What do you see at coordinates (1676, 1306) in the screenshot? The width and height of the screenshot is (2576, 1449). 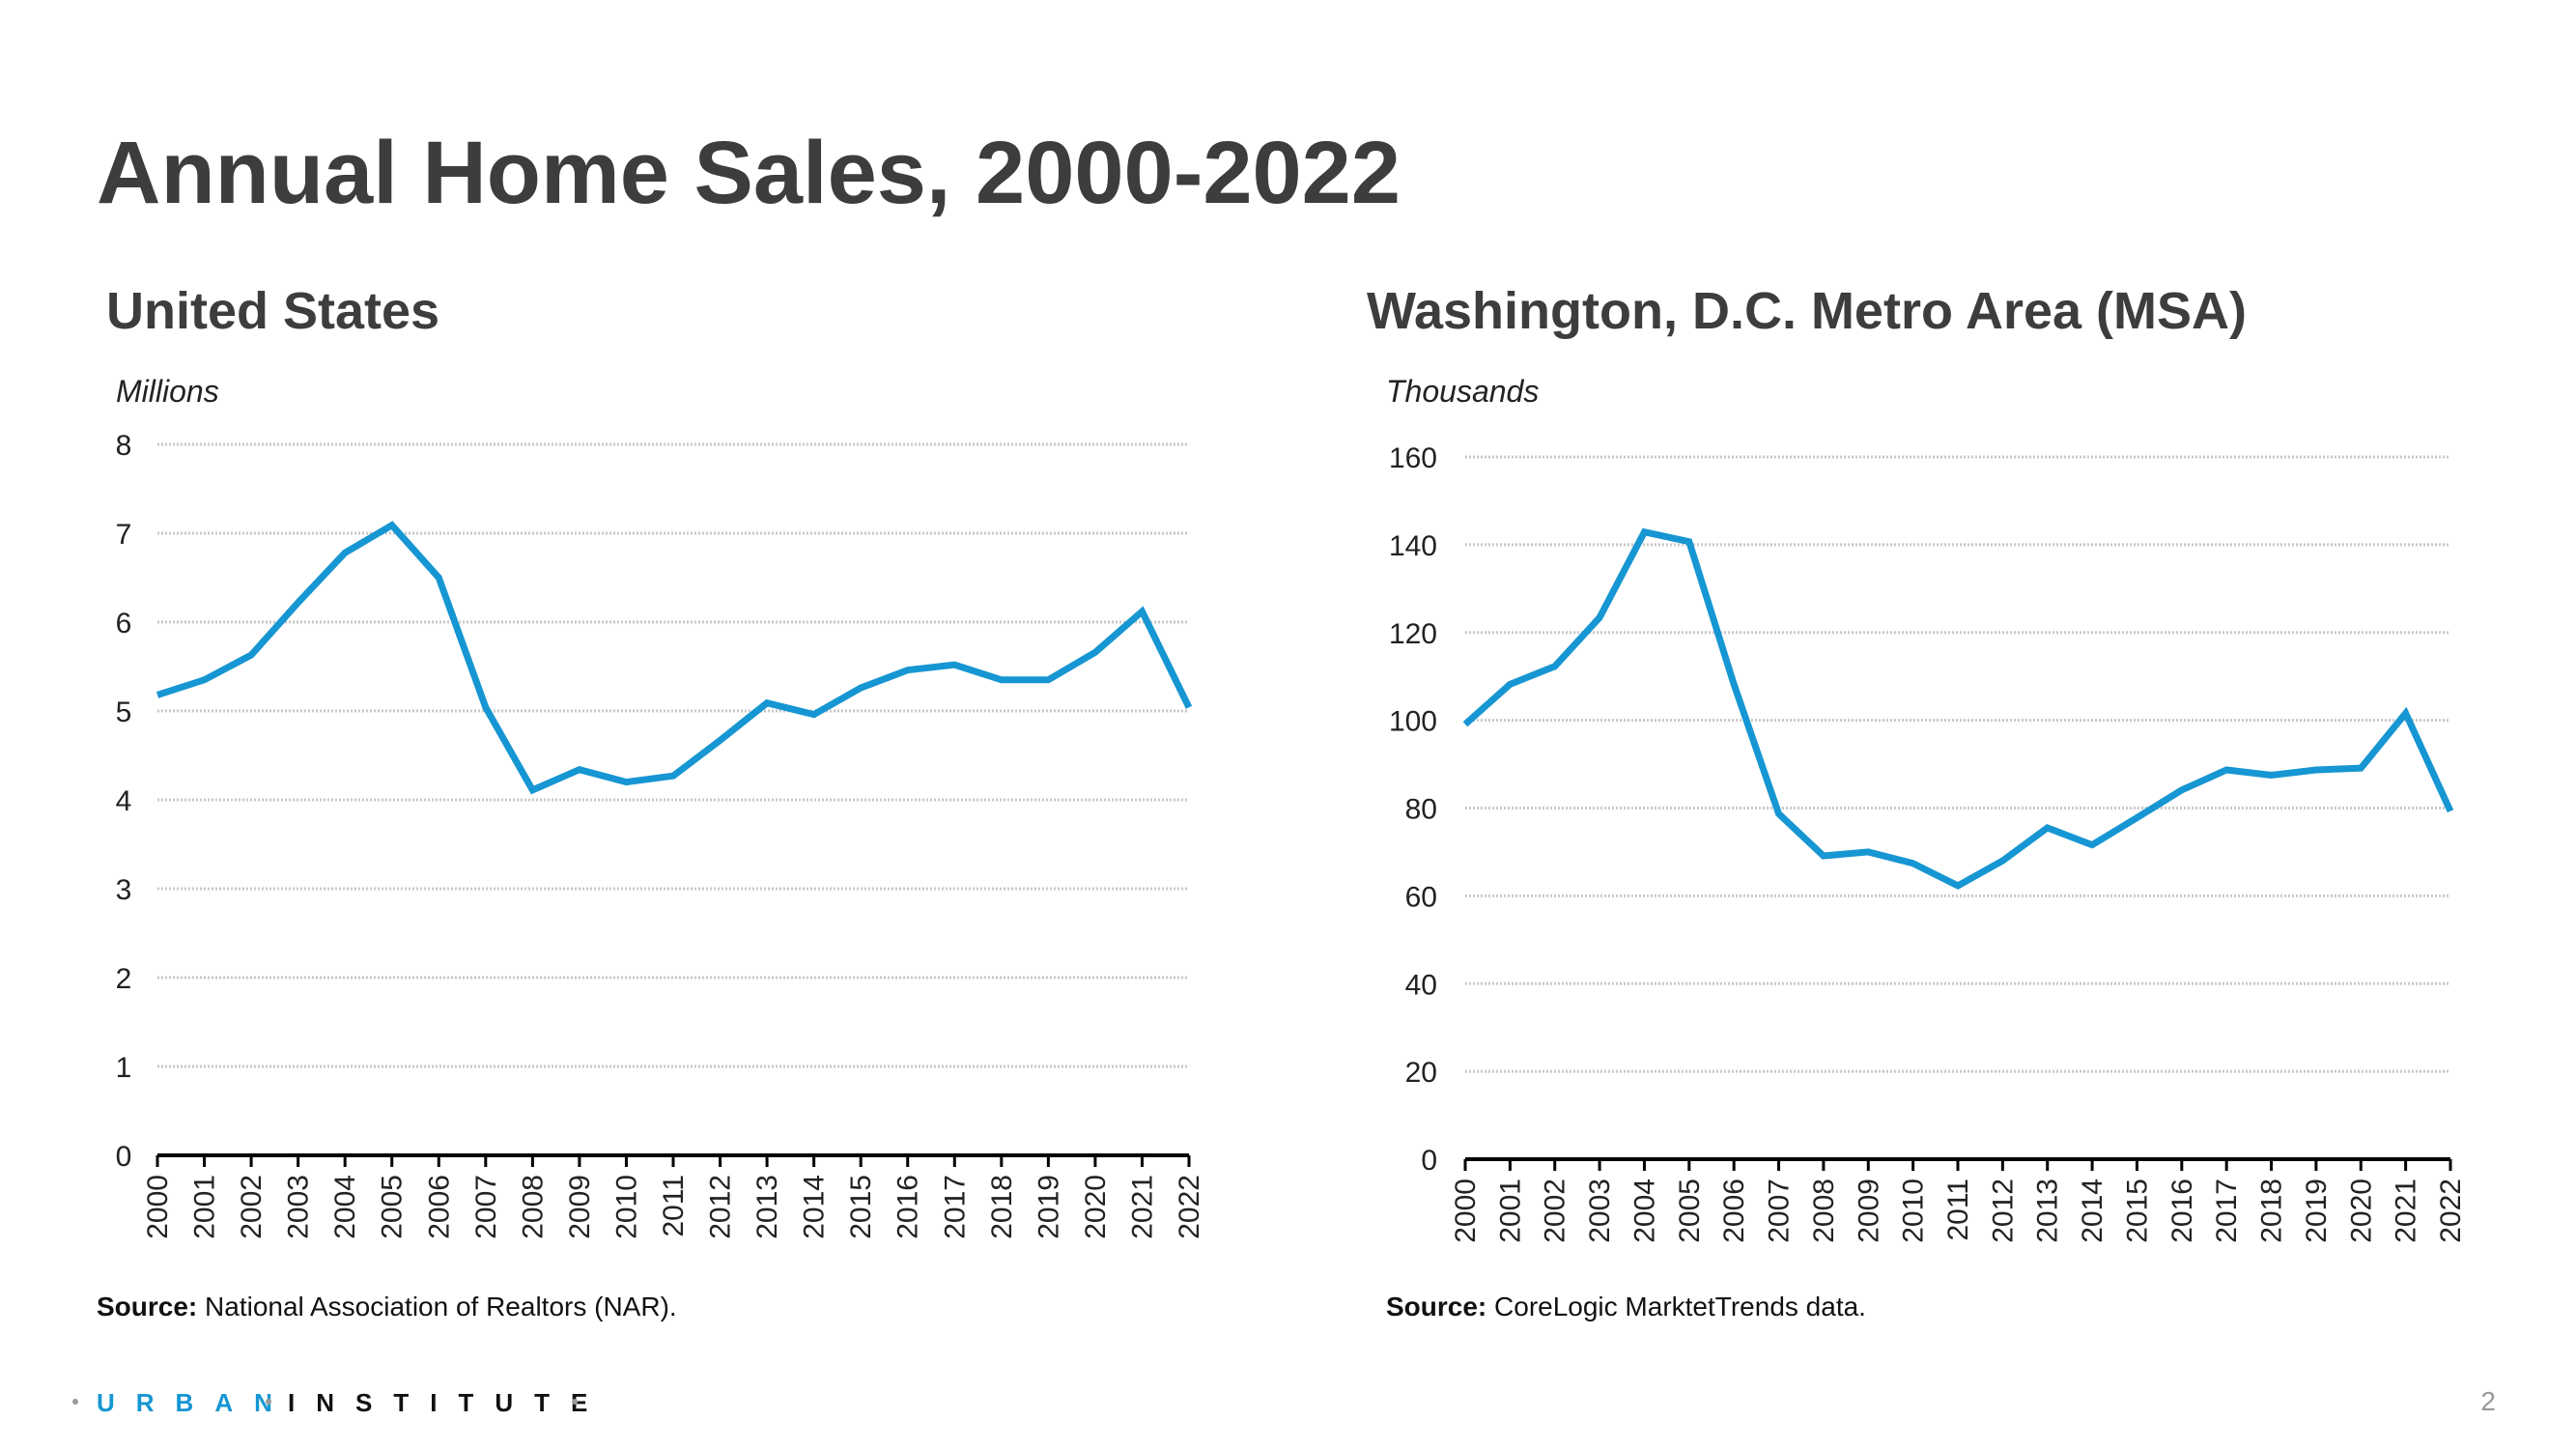 I see `source-text: CoreLogic MarktetTrends data.` at bounding box center [1676, 1306].